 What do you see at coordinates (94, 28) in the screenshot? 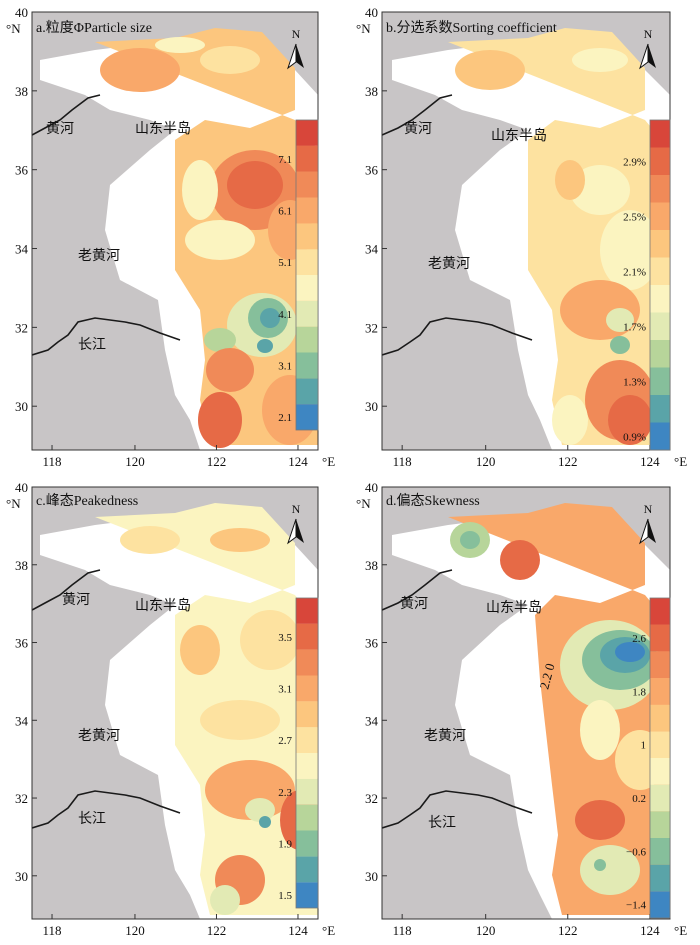
I see `panel-title-a: a.粒度ΦParticle size` at bounding box center [94, 28].